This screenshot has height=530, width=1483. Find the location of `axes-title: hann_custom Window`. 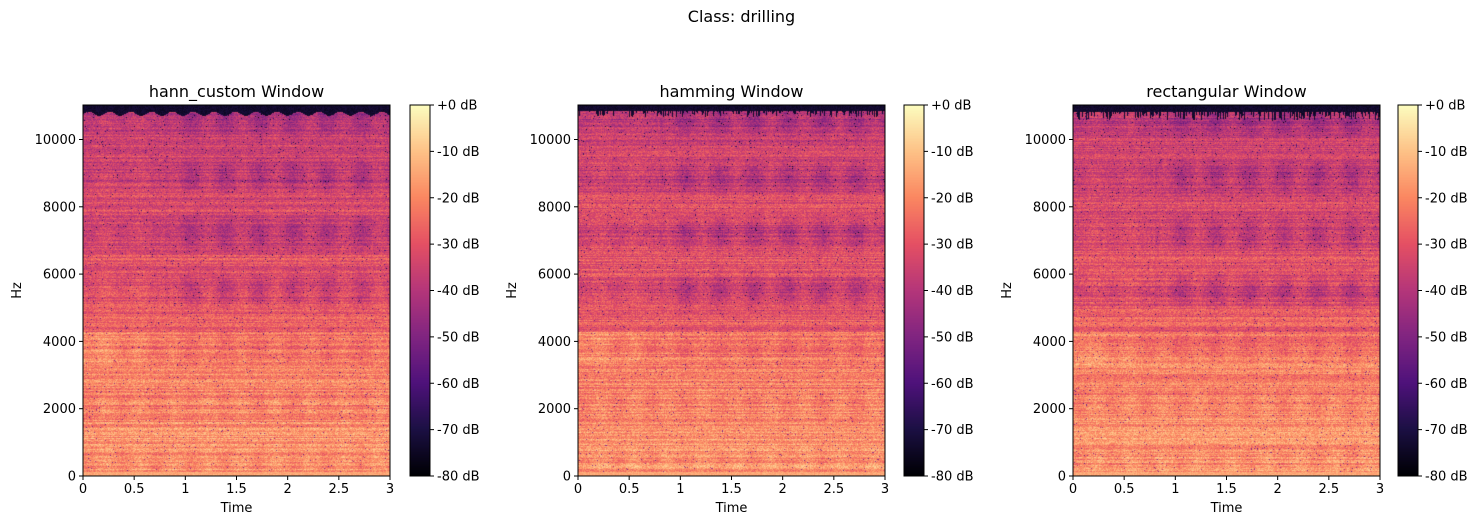

axes-title: hann_custom Window is located at coordinates (236, 92).